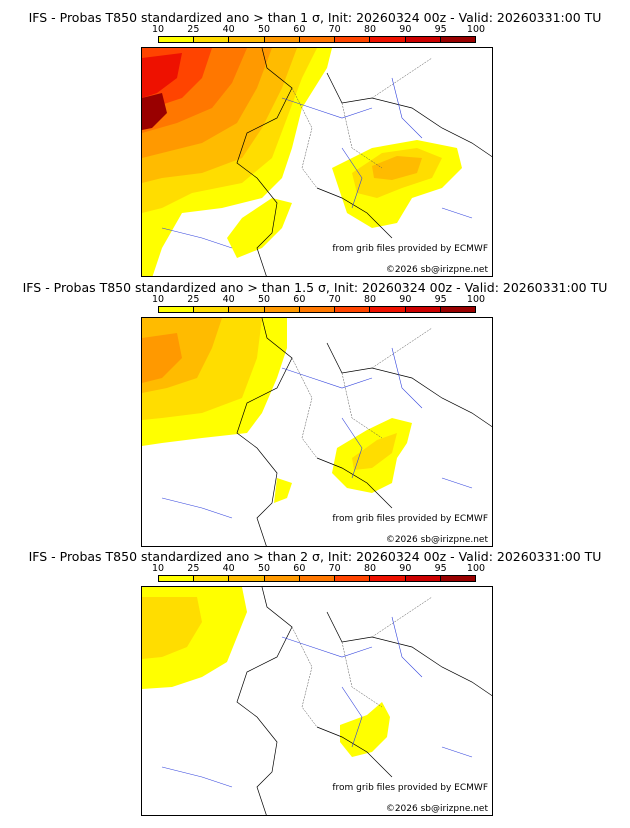 This screenshot has height=828, width=630. Describe the element at coordinates (259, 228) in the screenshot. I see `probability-area-south` at that location.